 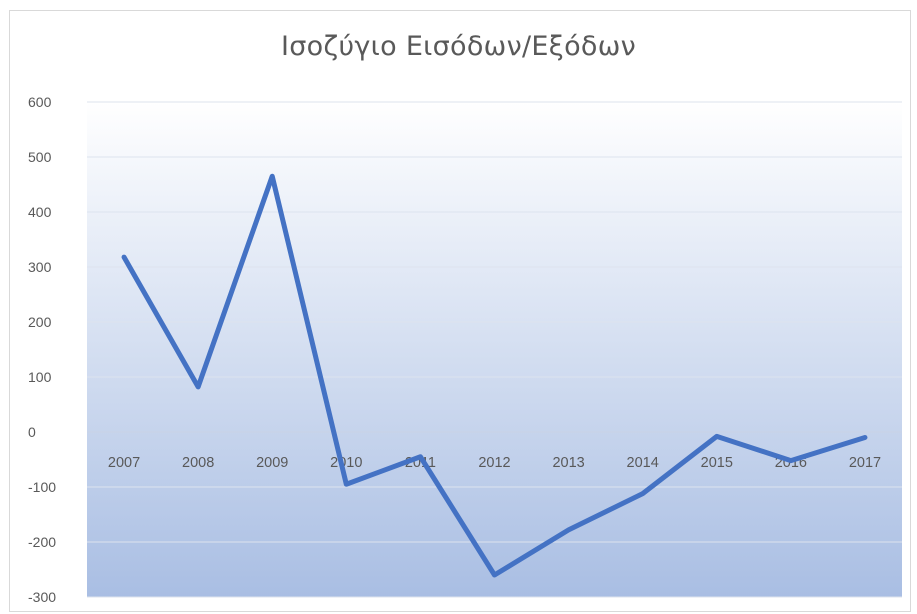 What do you see at coordinates (42, 487) in the screenshot?
I see `y-tick-label: -100` at bounding box center [42, 487].